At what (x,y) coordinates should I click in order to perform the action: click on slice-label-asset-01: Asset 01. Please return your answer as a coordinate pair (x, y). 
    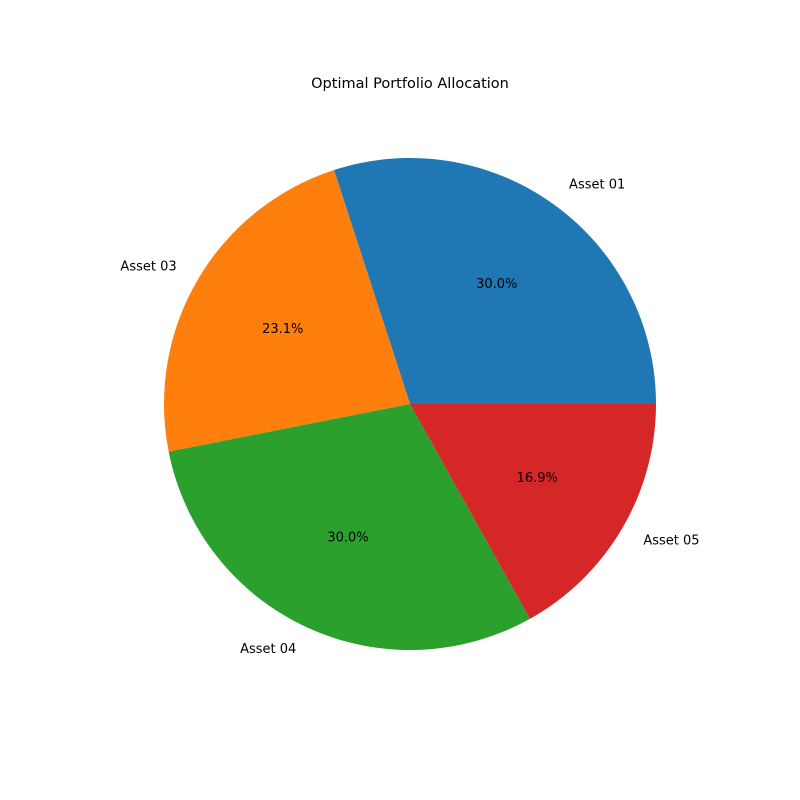
    Looking at the image, I should click on (597, 185).